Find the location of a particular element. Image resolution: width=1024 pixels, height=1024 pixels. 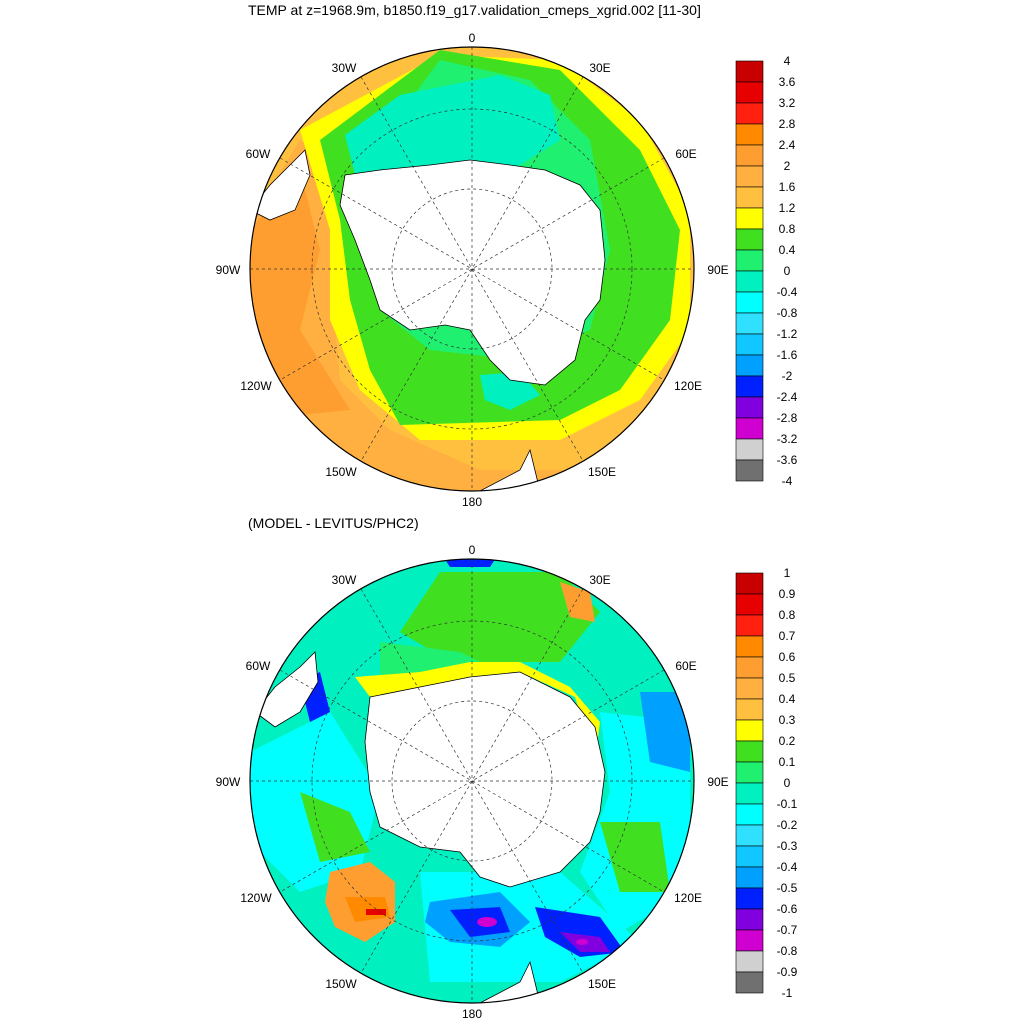

panel1-colorbar-label: -3.6 is located at coordinates (787, 460).